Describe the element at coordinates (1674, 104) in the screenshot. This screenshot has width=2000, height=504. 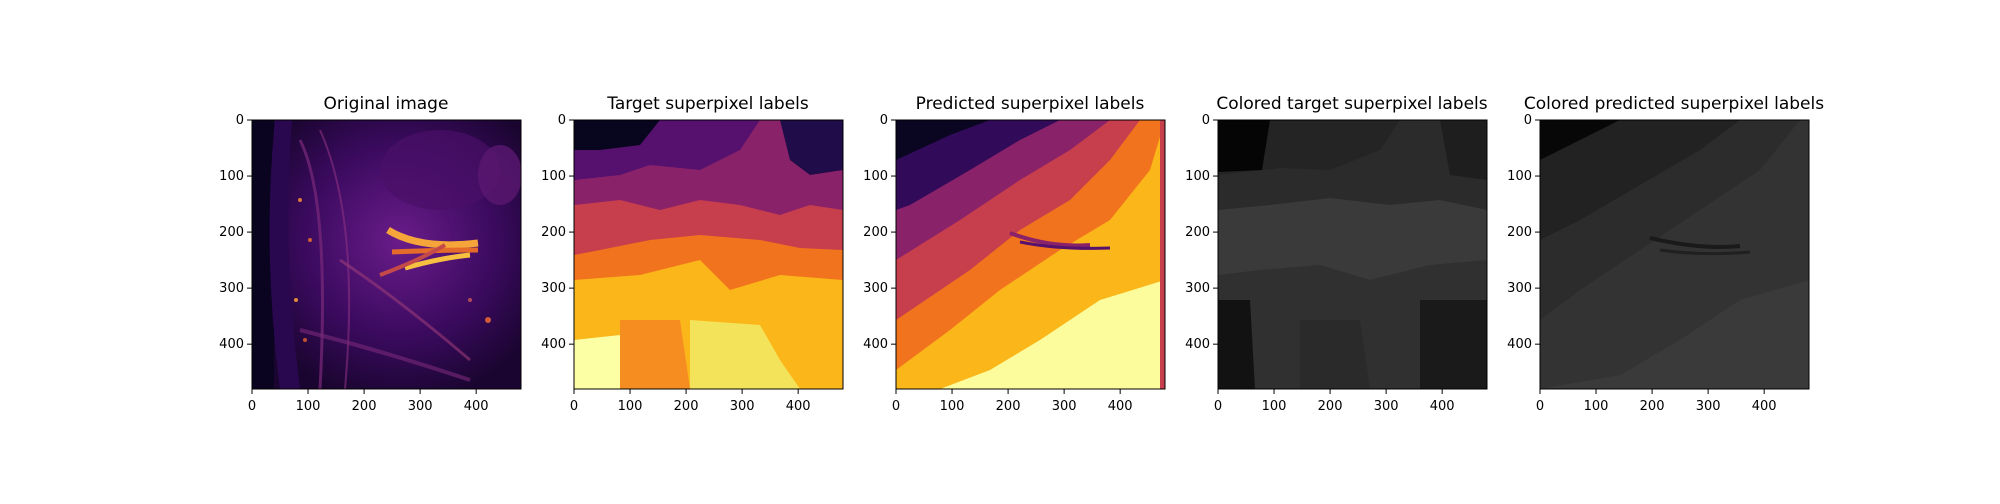
I see `panel-title-colored-predicted: Colored predicted superpixel labels` at that location.